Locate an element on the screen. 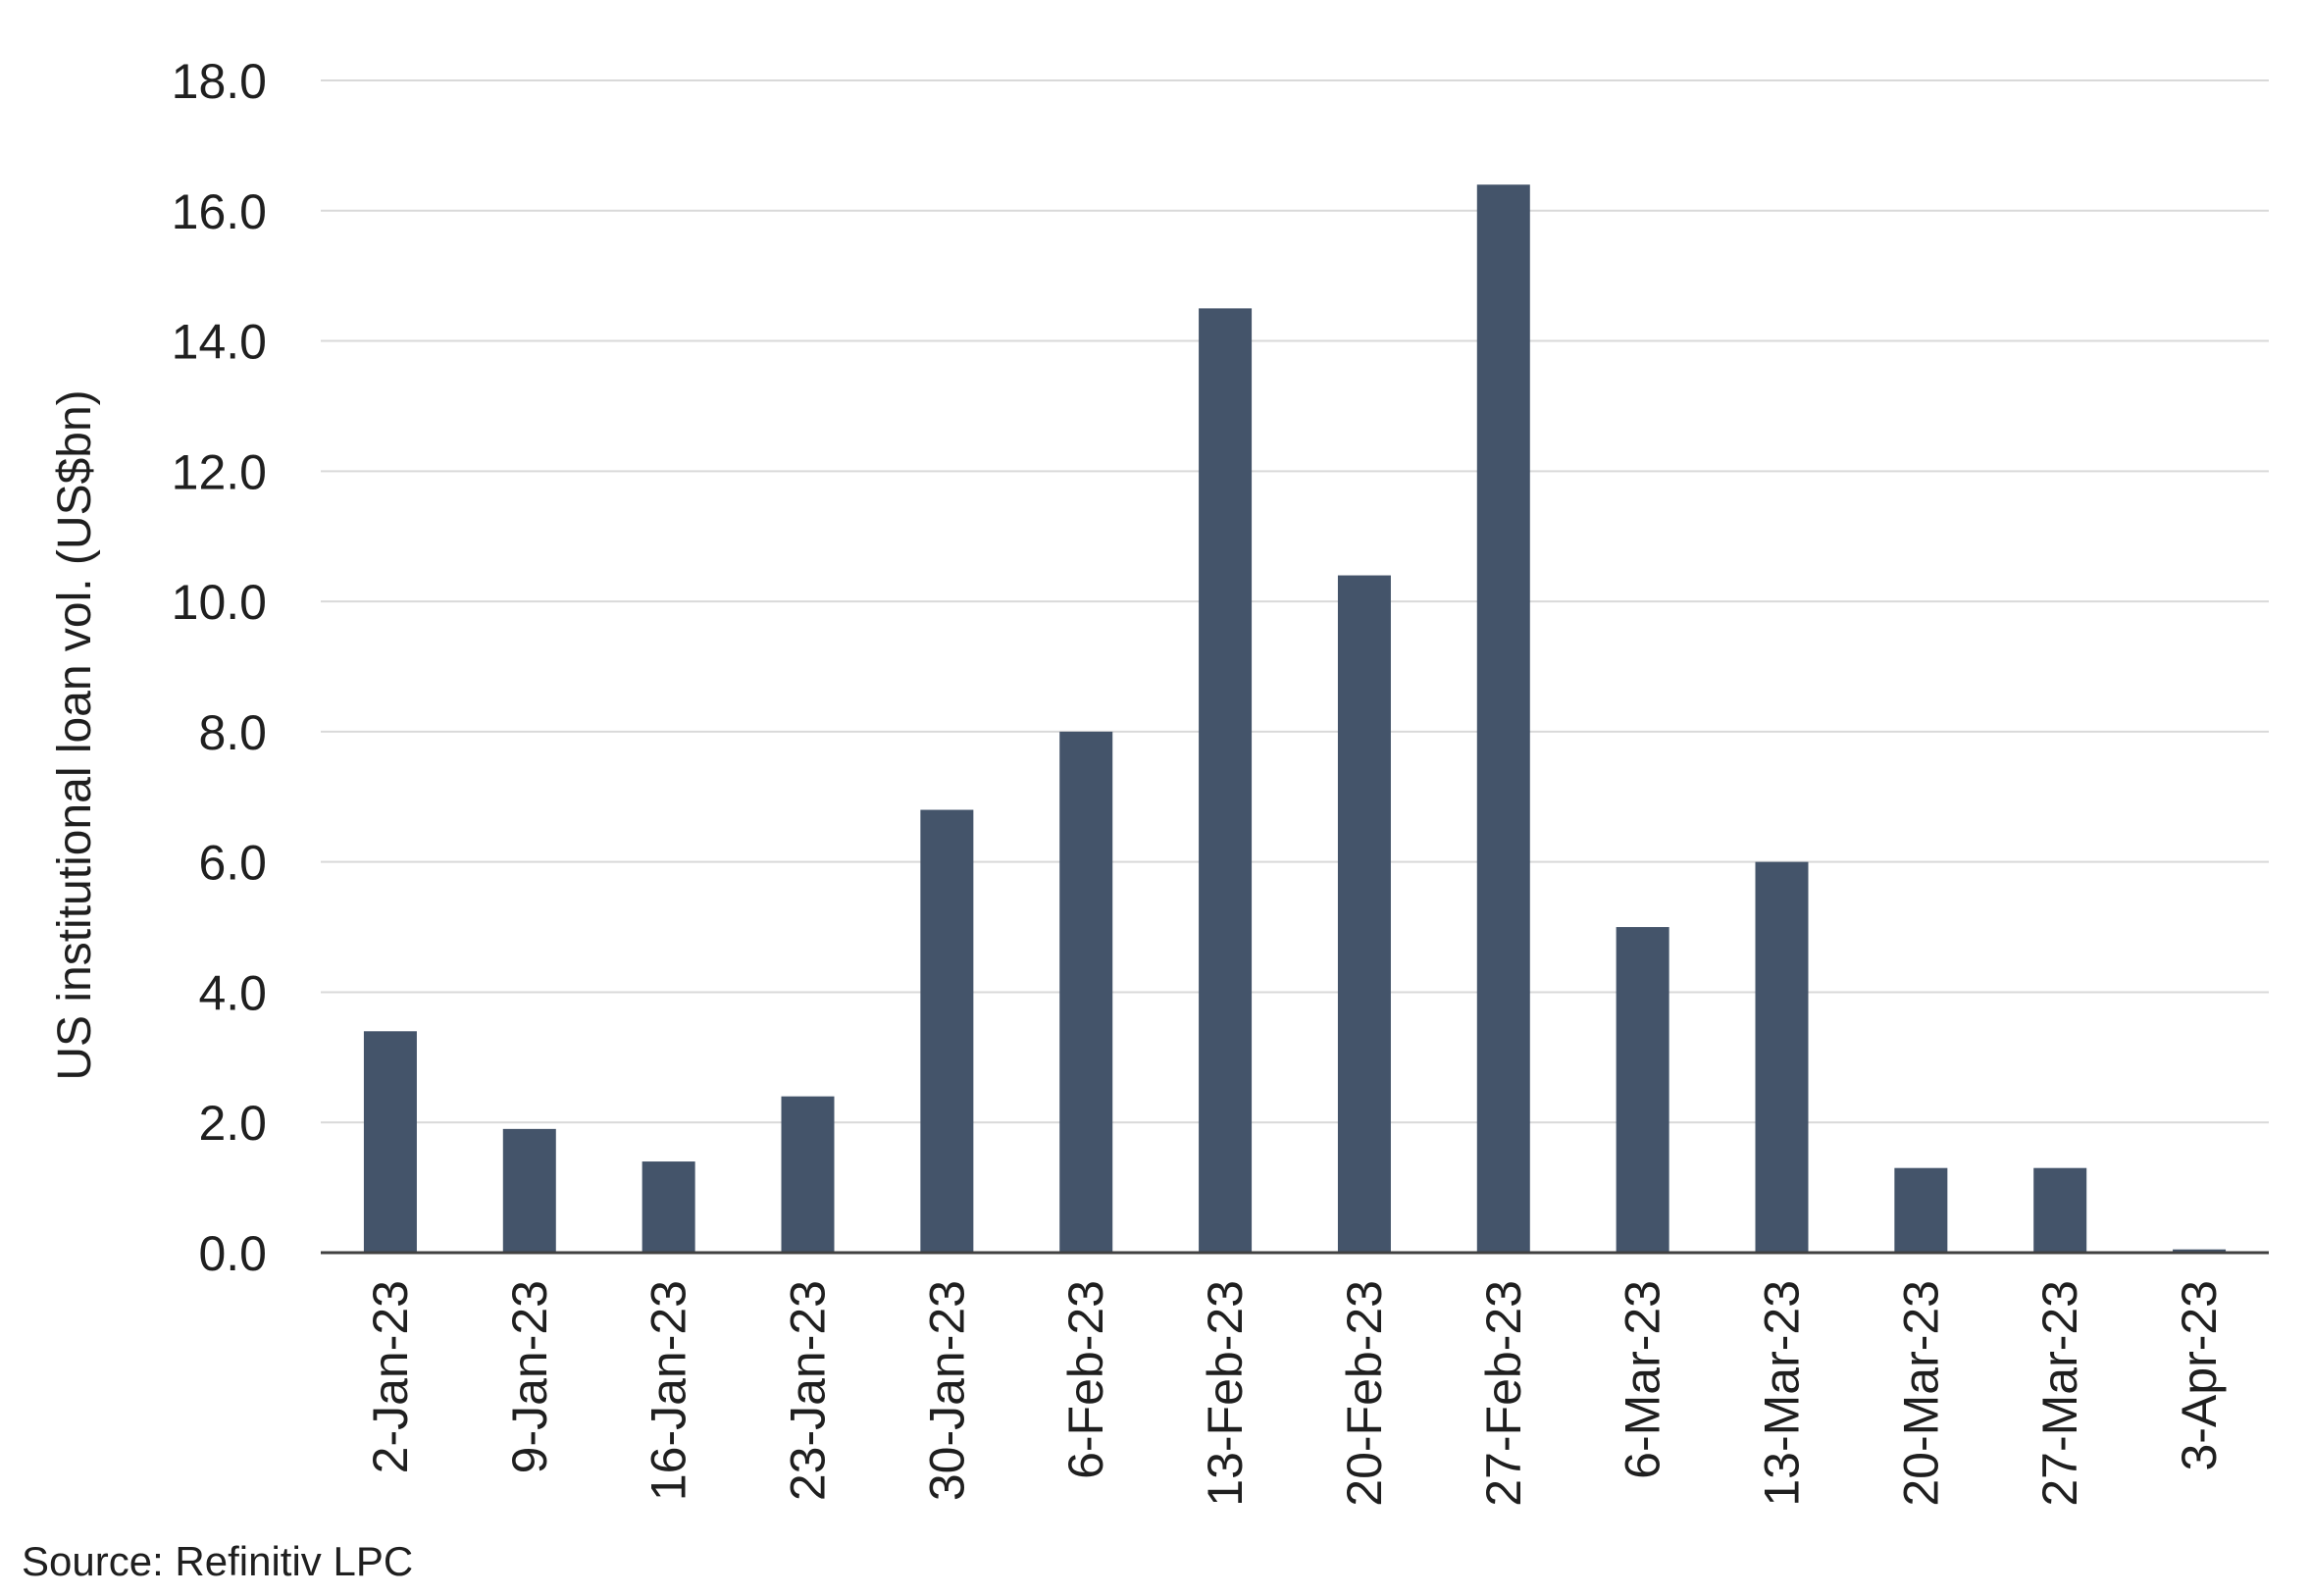 The height and width of the screenshot is (1596, 2310). y-tick-labels: 0.0 2.0 4.0 6.0 8.0 10.0 12.0 14.0 16.0 18.0 is located at coordinates (219, 667).